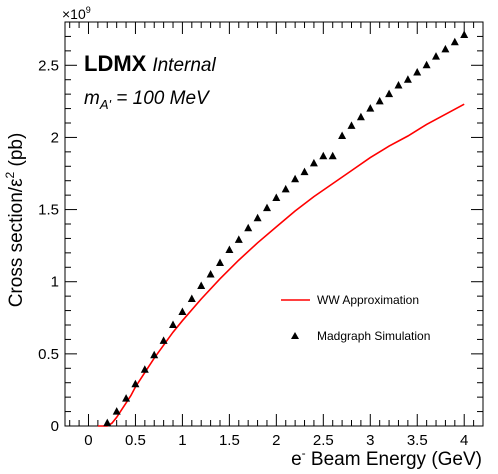  I want to click on legend-label-ww: WW Approximation, so click(368, 300).